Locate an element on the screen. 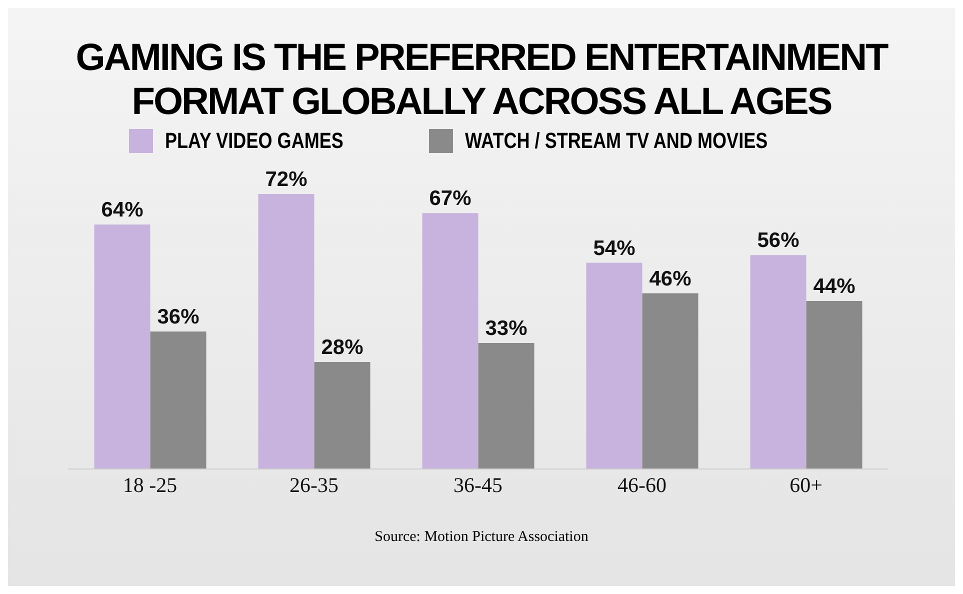 The height and width of the screenshot is (594, 963). x-tick-label: 46-60 is located at coordinates (642, 484).